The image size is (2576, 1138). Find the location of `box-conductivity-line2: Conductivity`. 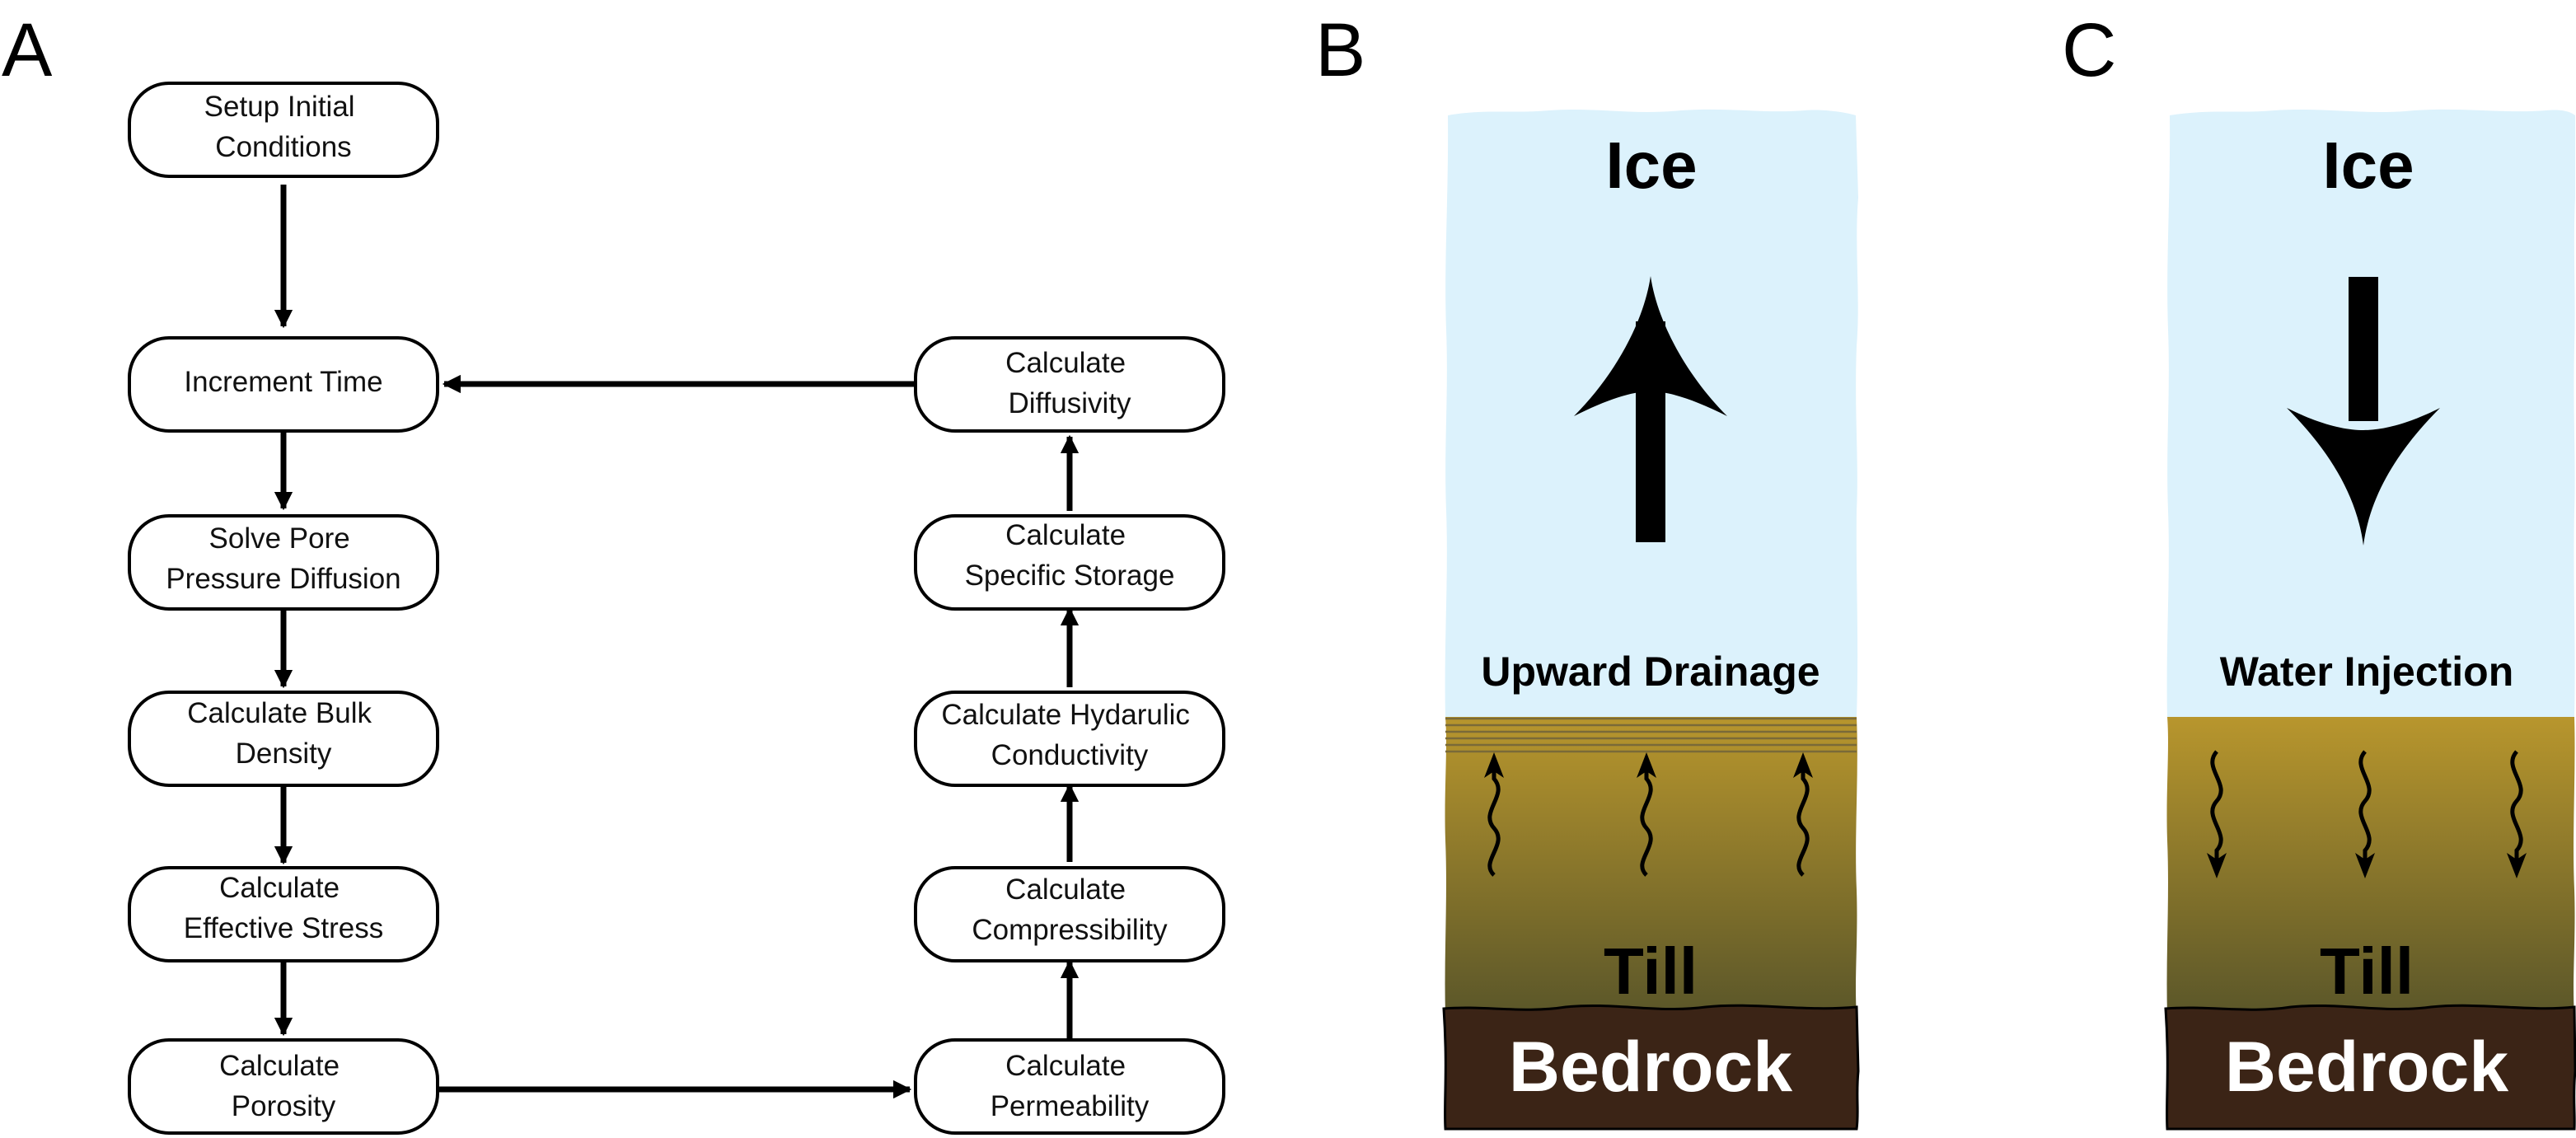

box-conductivity-line2: Conductivity is located at coordinates (1070, 755).